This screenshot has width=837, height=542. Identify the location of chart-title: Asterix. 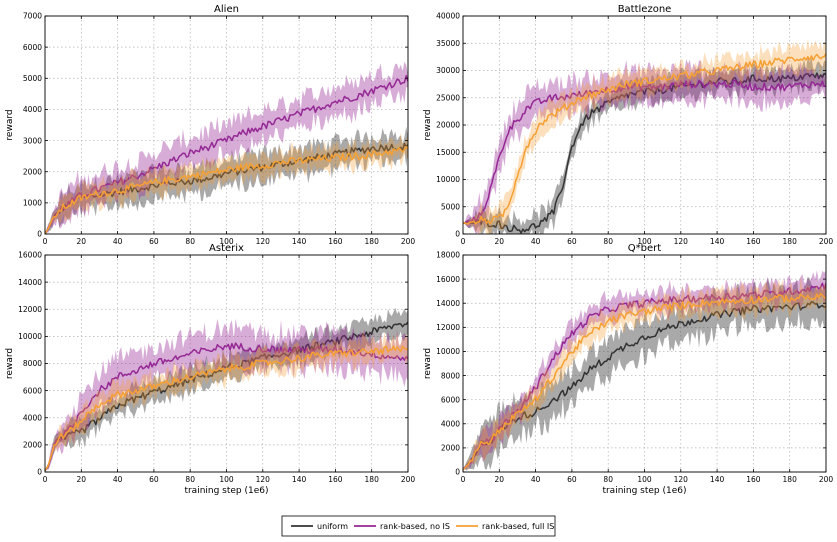
(226, 248).